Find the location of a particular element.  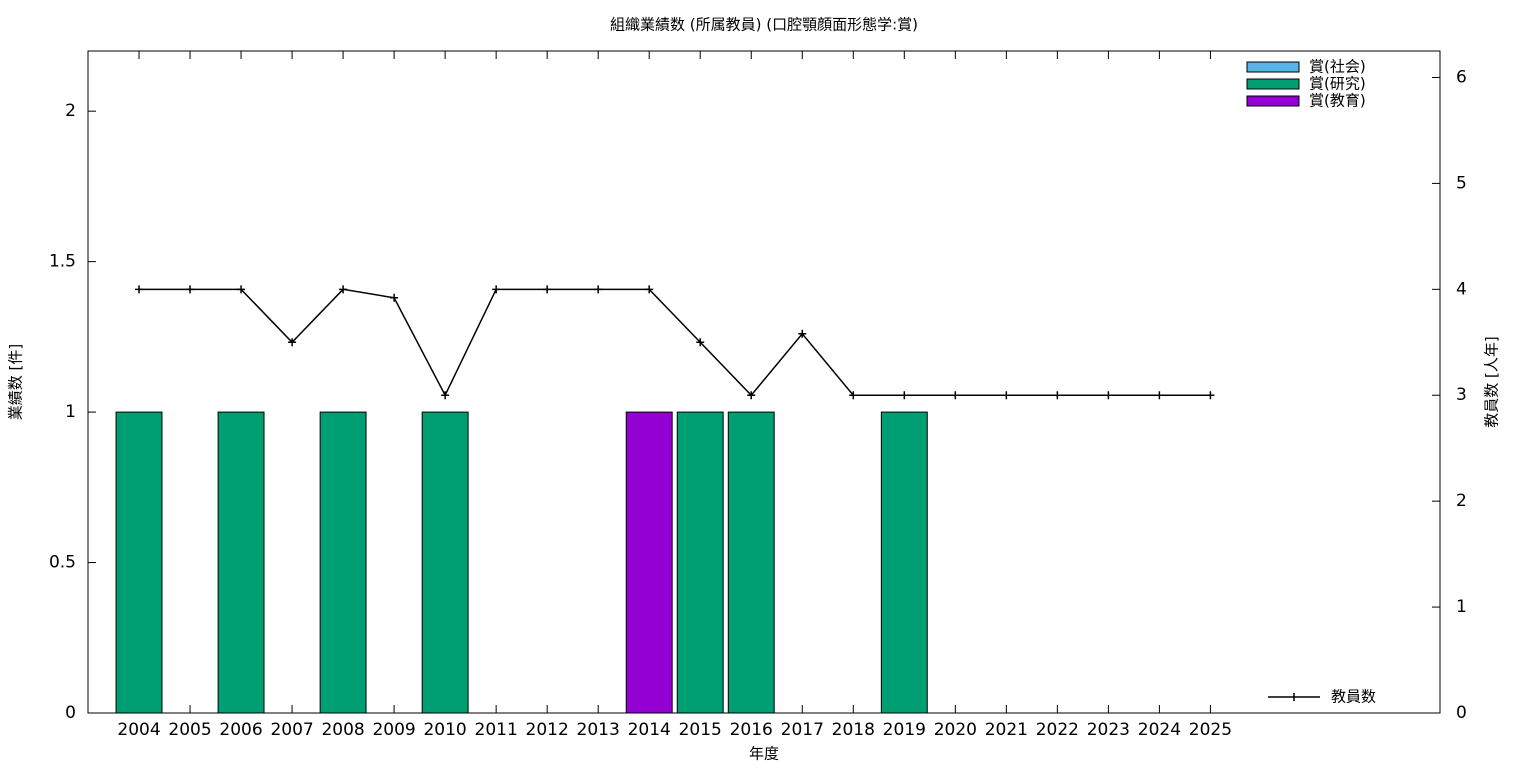

x-tick-label: 2016 is located at coordinates (751, 730).